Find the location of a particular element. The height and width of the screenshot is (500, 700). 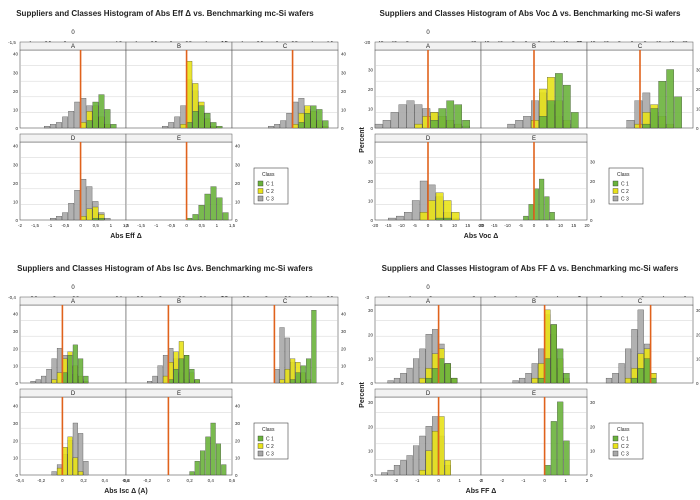

panel-label: A is located at coordinates (73, 302).